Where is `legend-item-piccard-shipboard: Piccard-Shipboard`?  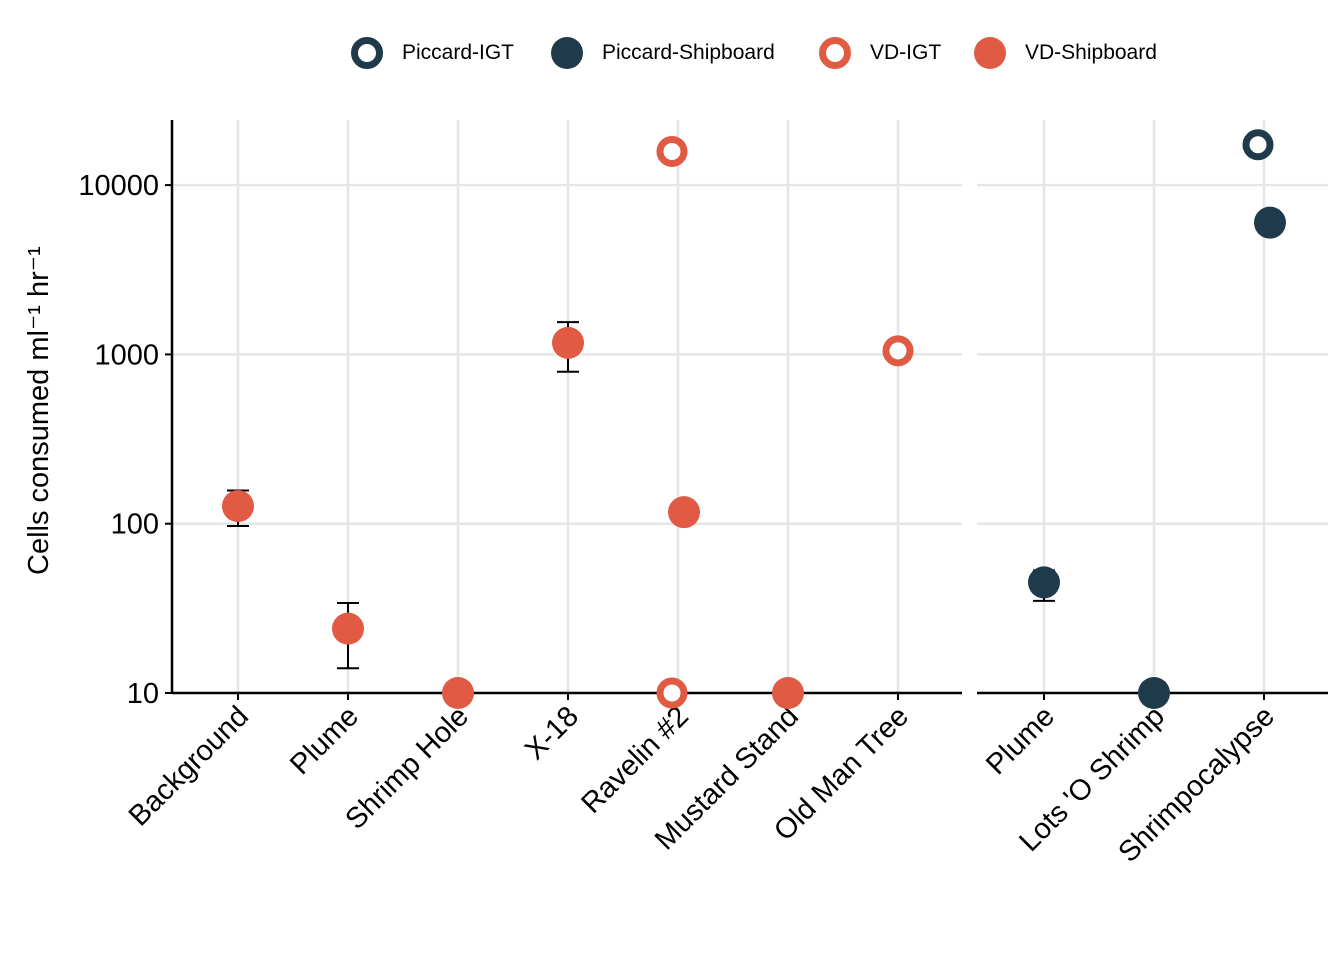
legend-item-piccard-shipboard: Piccard-Shipboard is located at coordinates (662, 53).